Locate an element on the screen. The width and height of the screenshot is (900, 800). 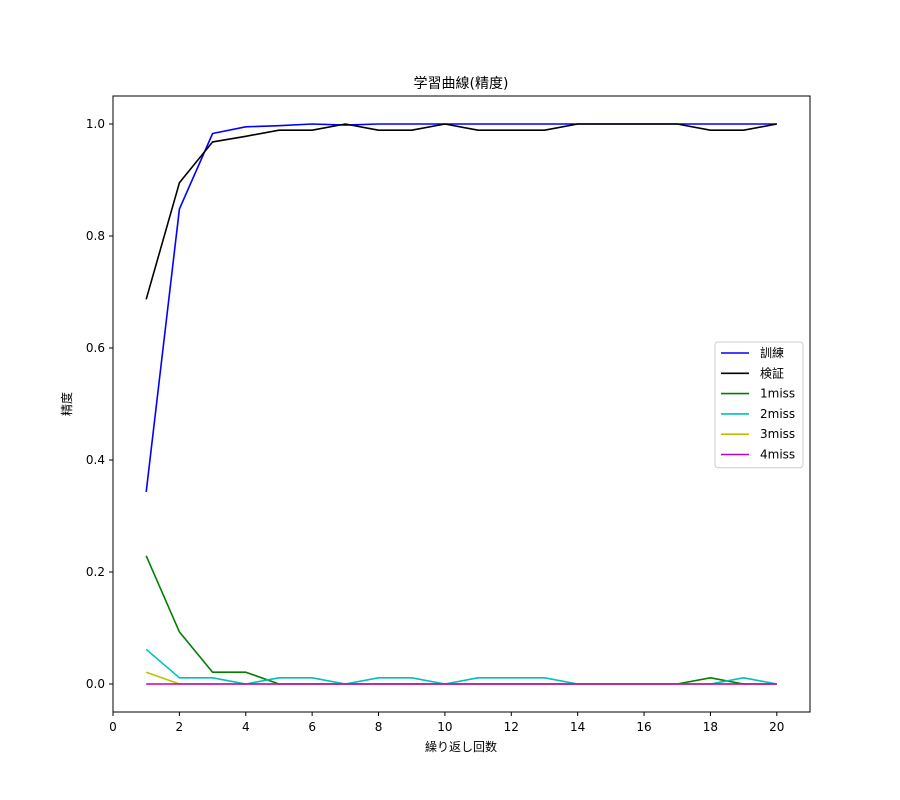
legend-label: 2miss is located at coordinates (777, 414).